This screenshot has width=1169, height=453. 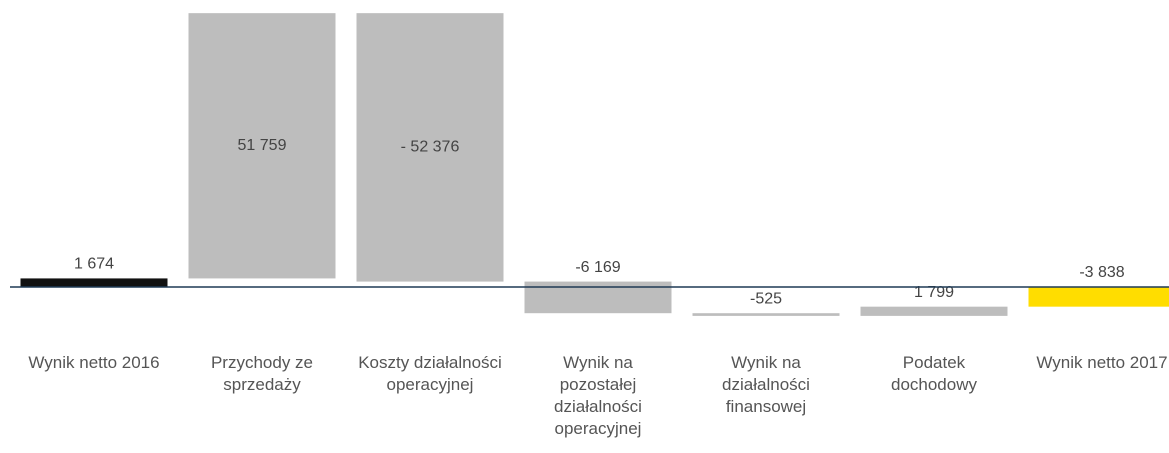 I want to click on value-label: - 52 376, so click(x=430, y=147).